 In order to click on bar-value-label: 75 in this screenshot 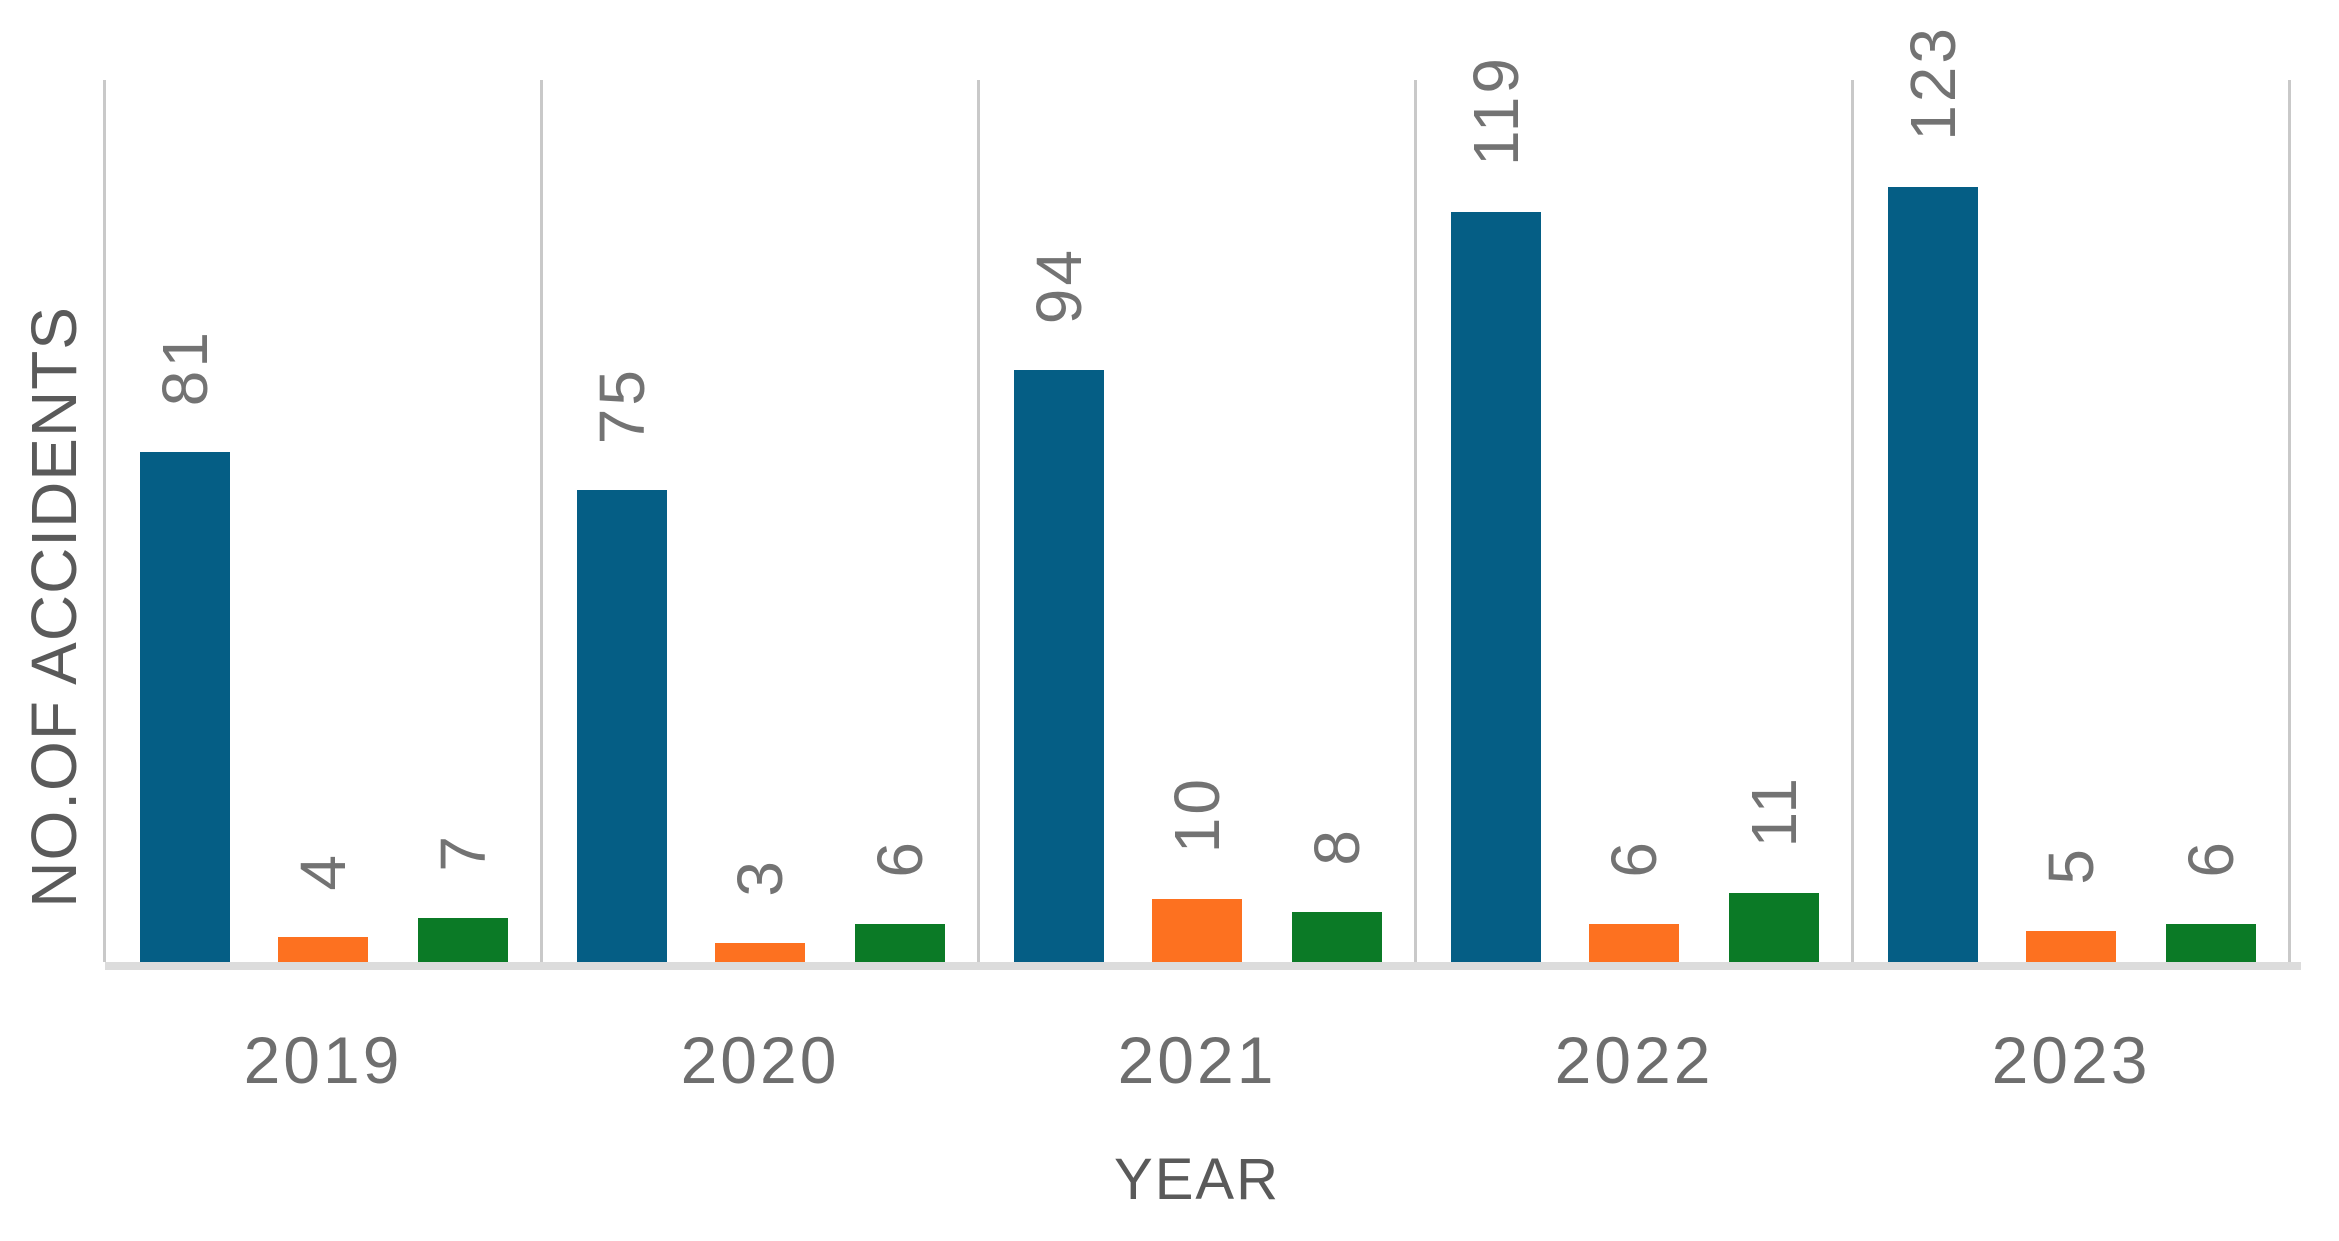, I will do `click(622, 405)`.